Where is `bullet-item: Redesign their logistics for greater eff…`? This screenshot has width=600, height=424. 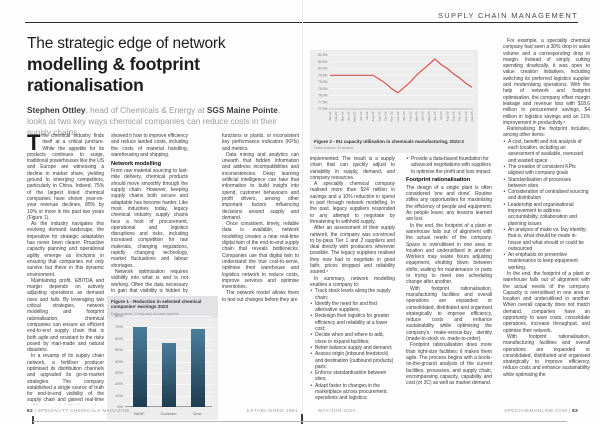 bullet-item: Redesign their logistics for greater eff… is located at coordinates (352, 322).